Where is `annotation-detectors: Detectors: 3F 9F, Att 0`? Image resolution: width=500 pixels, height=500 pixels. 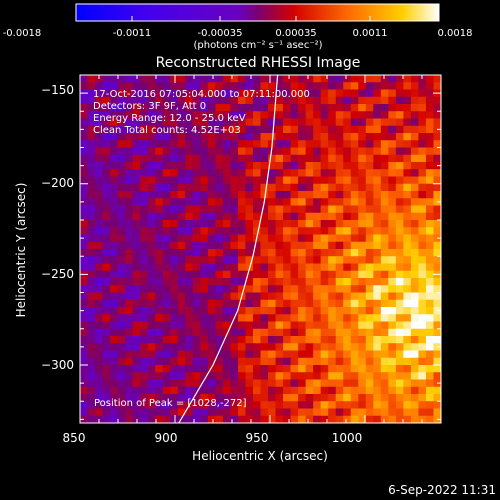
annotation-detectors: Detectors: 3F 9F, Att 0 is located at coordinates (149, 106).